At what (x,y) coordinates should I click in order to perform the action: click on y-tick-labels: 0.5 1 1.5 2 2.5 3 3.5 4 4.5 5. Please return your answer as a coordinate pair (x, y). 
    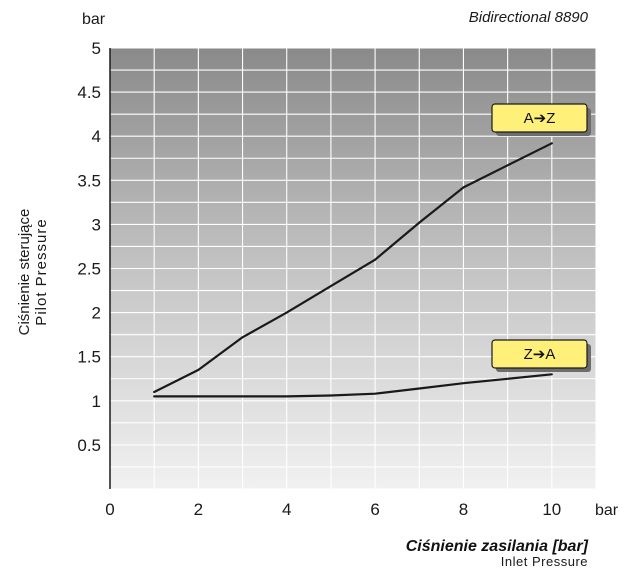
    Looking at the image, I should click on (89, 247).